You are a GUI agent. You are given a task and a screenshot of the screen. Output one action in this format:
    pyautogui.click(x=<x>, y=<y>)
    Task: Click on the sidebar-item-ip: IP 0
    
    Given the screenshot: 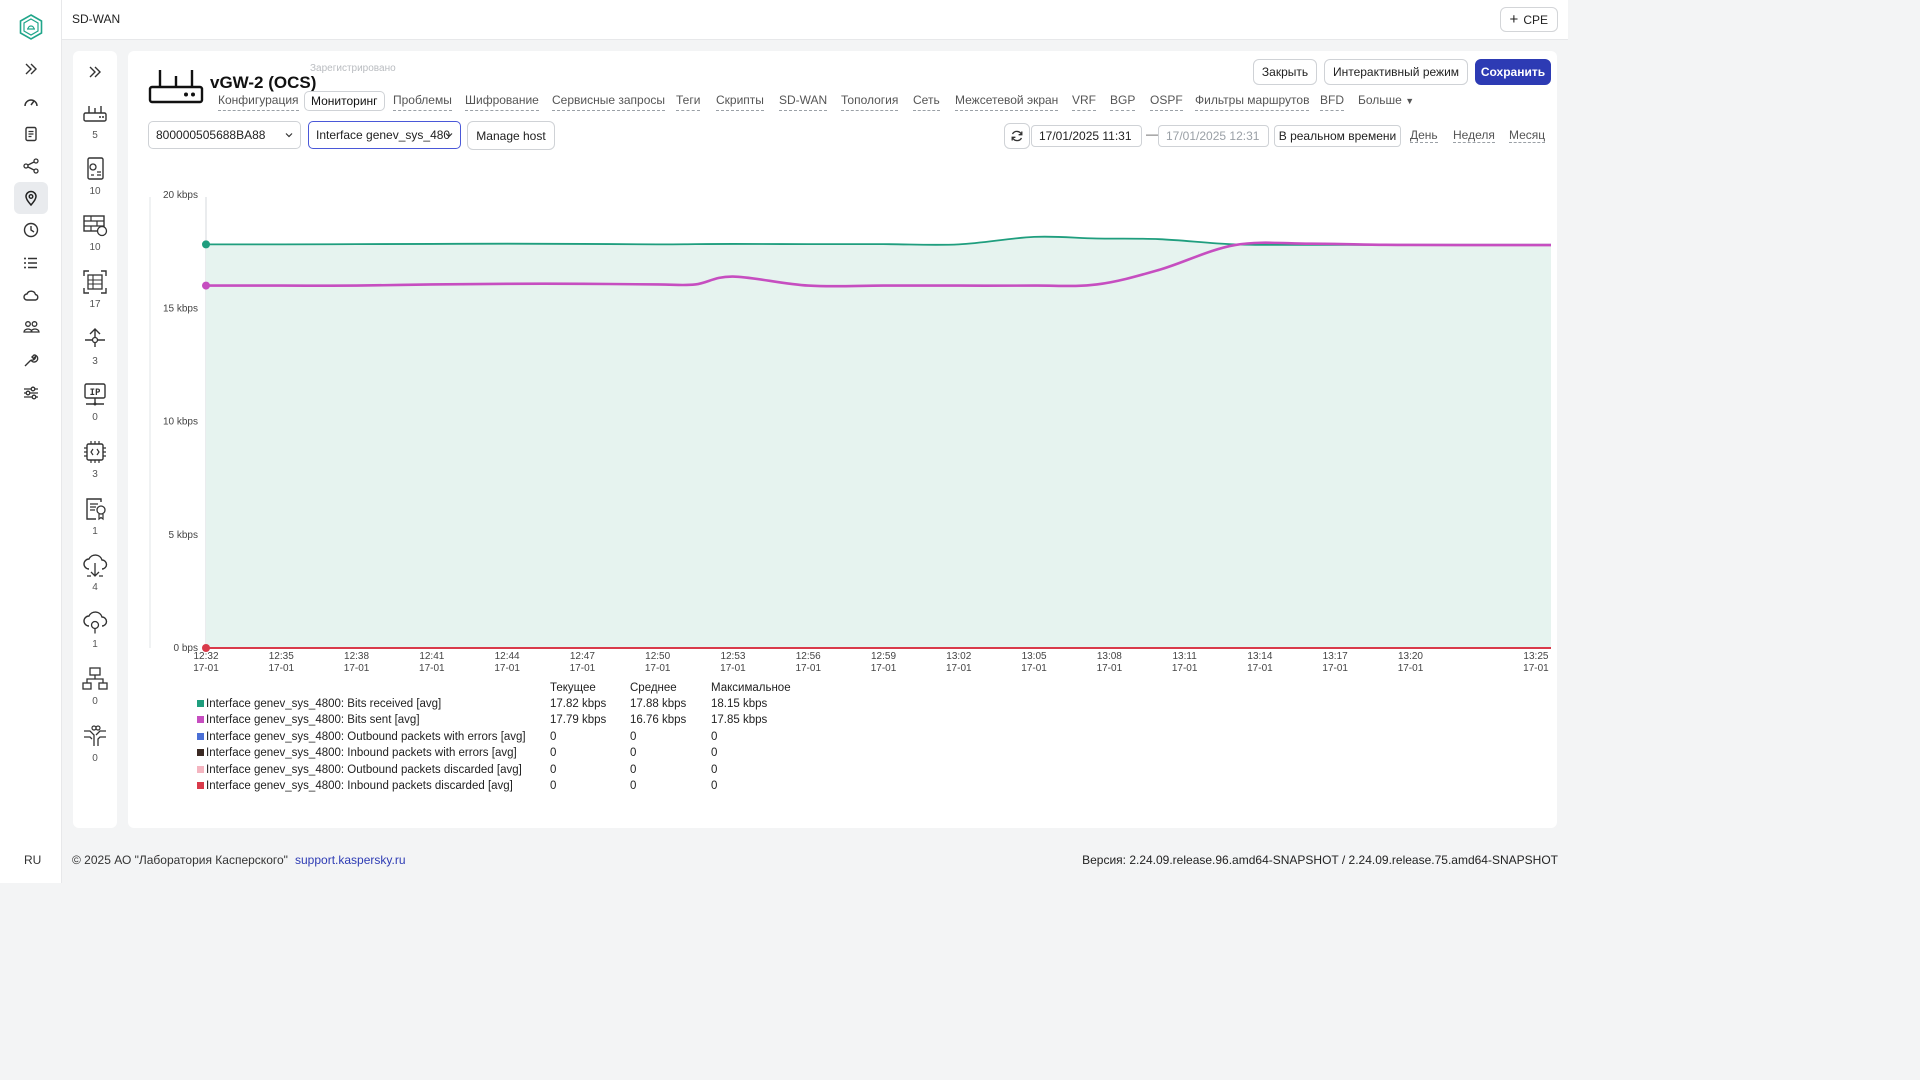 What is the action you would take?
    pyautogui.click(x=95, y=402)
    